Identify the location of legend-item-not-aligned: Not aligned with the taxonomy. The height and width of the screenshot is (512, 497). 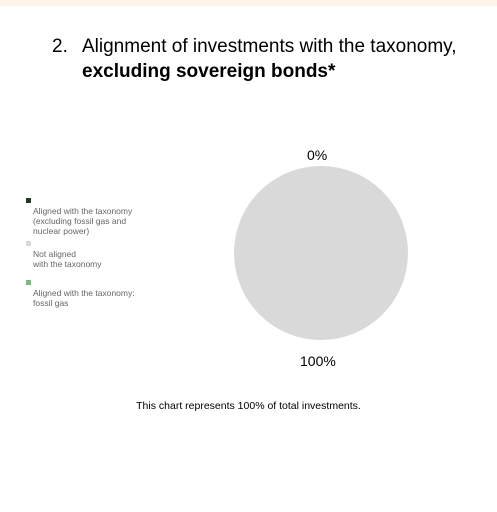
(106, 254).